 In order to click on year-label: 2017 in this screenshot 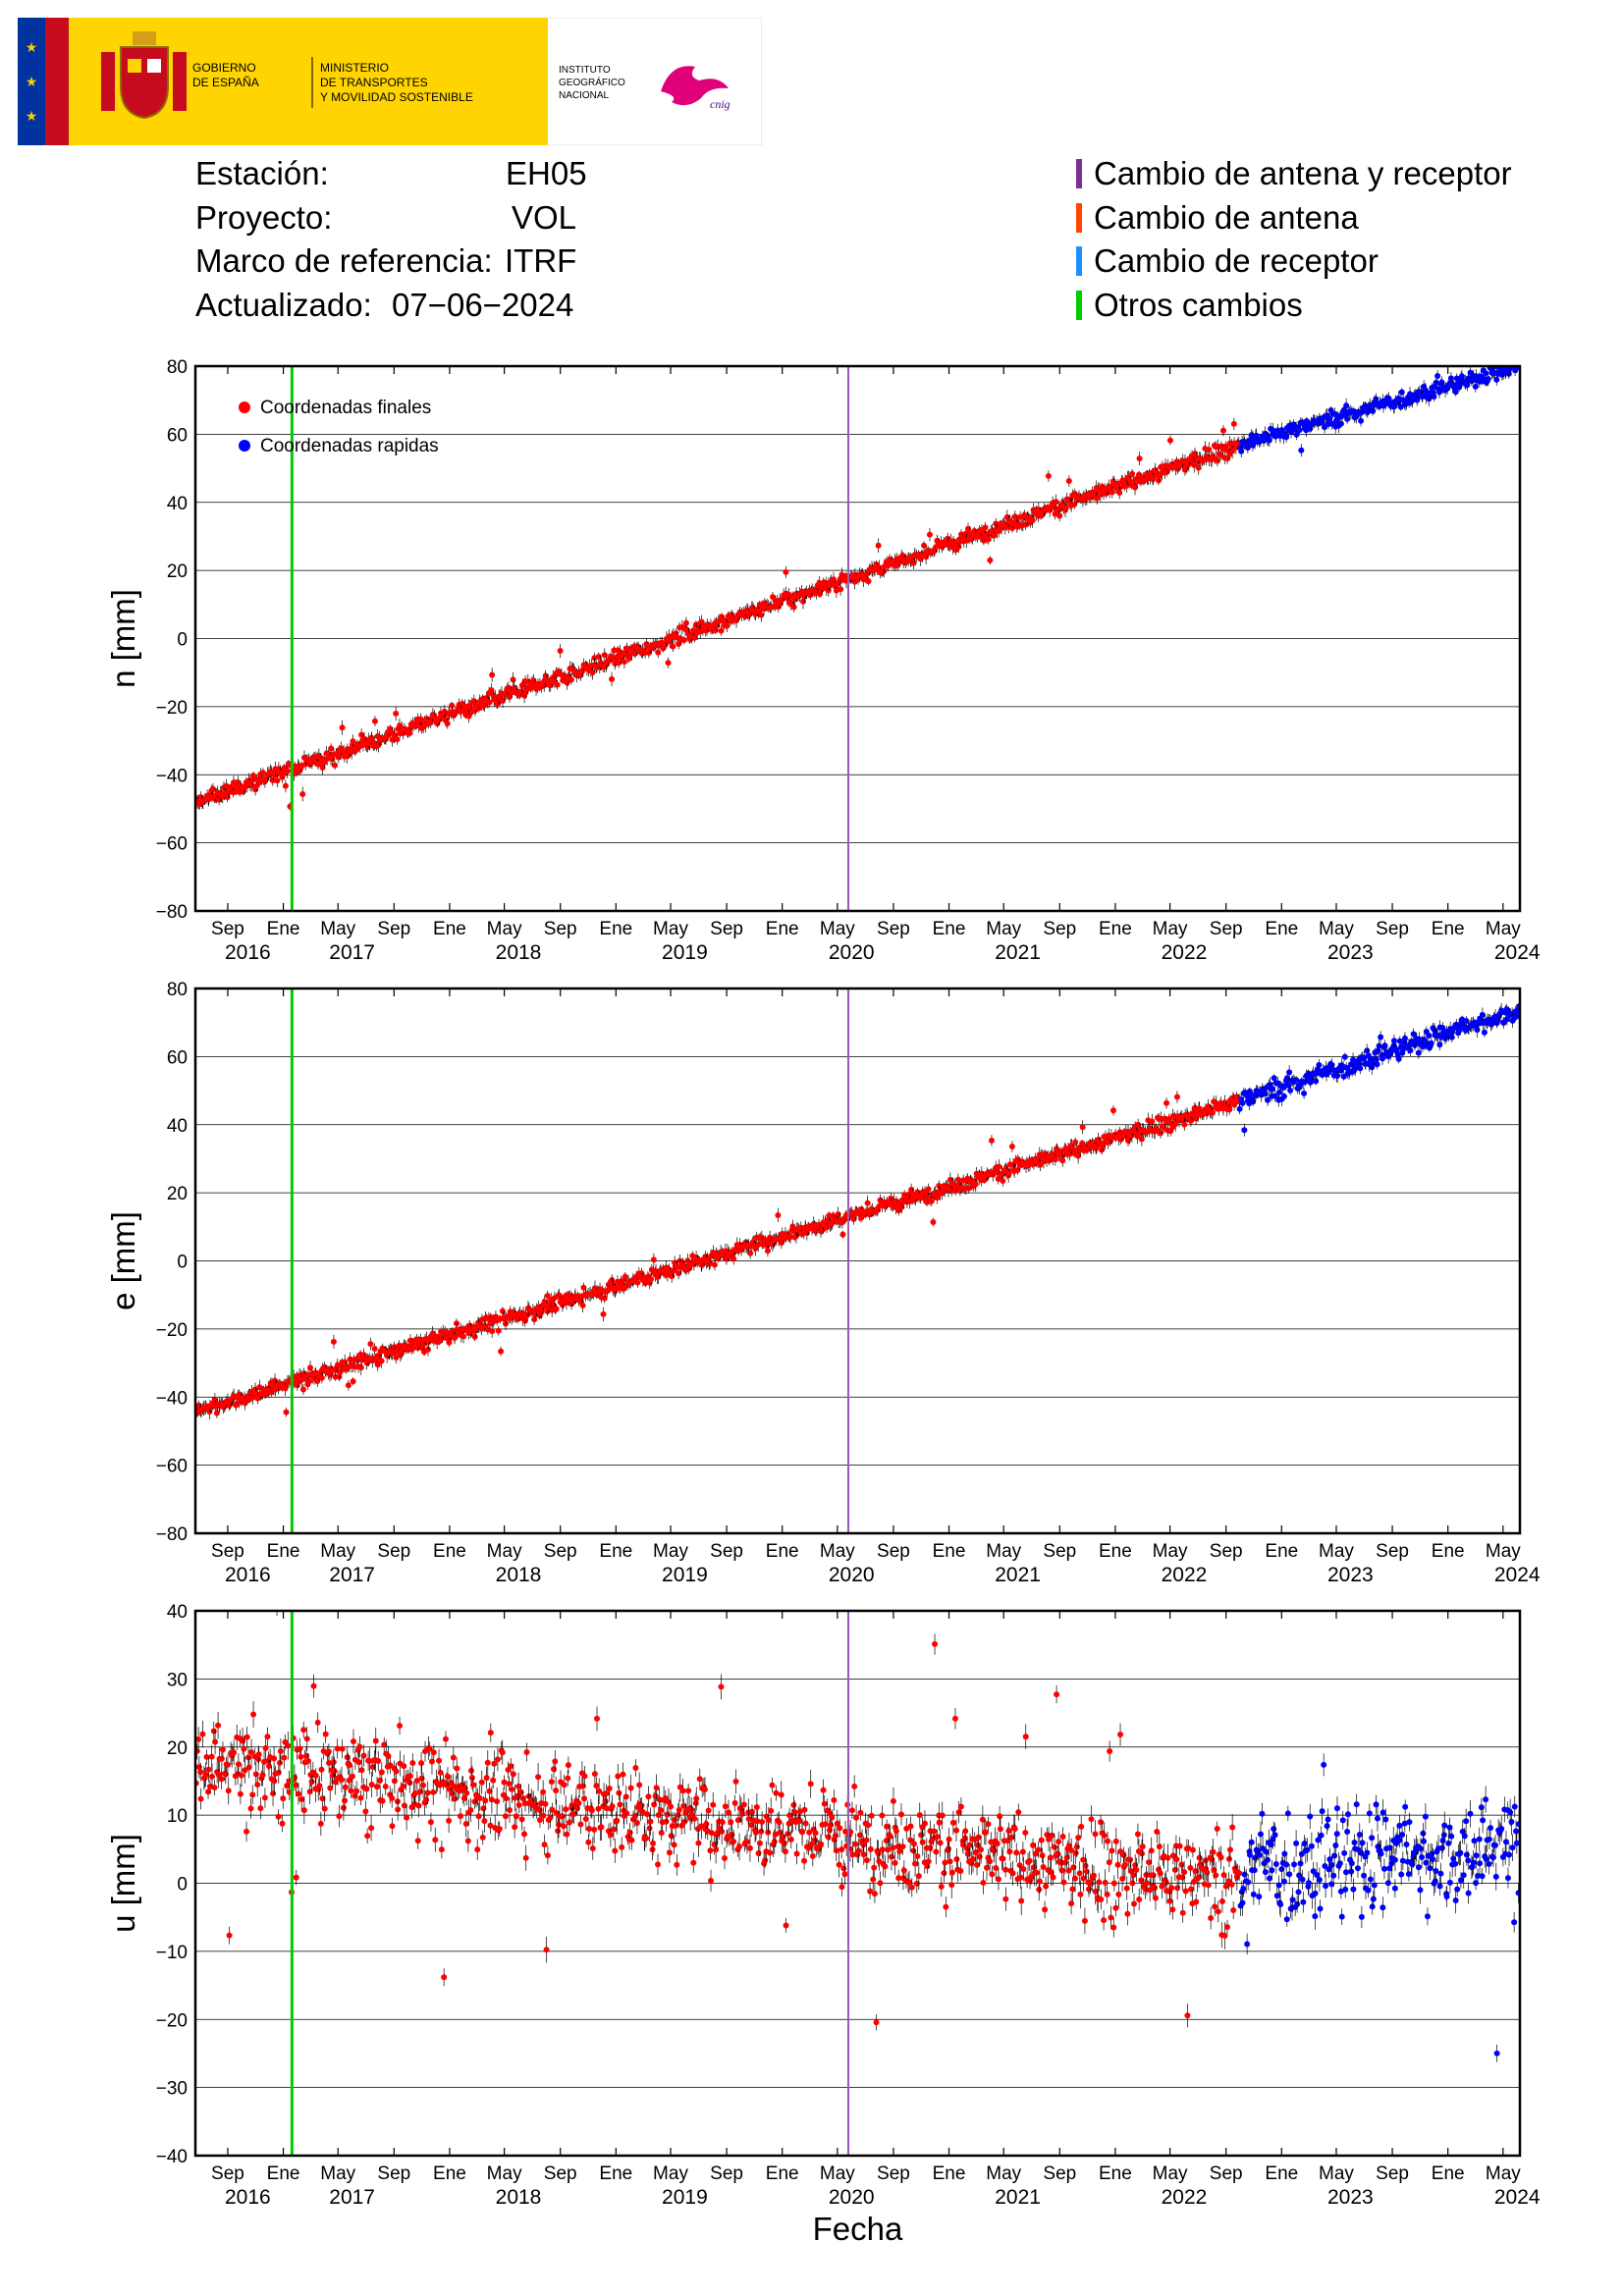, I will do `click(352, 952)`.